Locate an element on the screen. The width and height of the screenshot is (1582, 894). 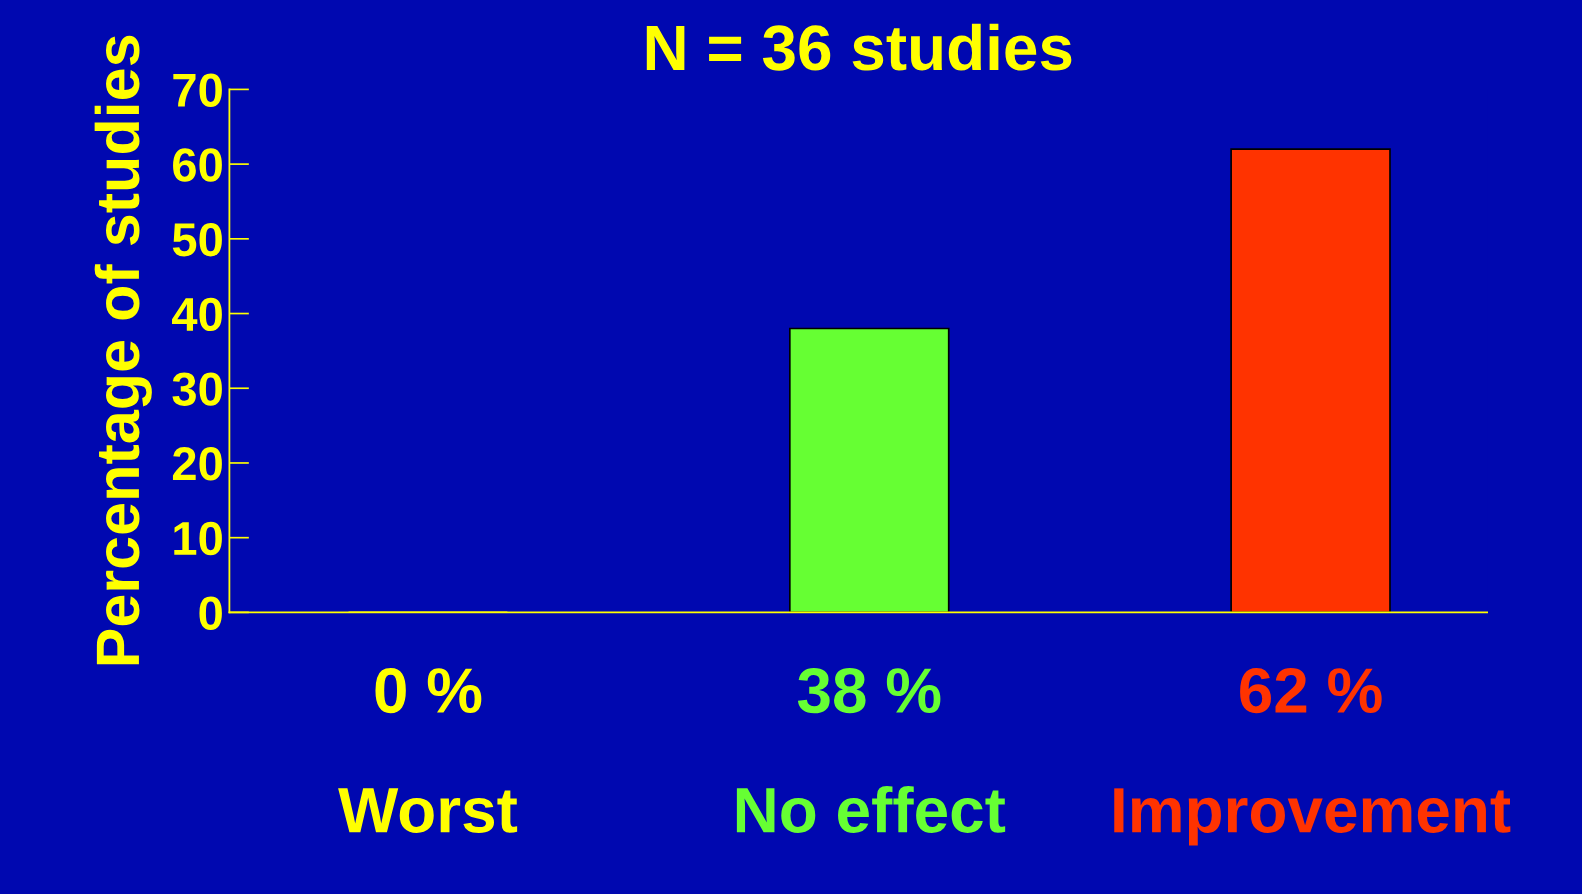
y-tick-label: 20 is located at coordinates (197, 464).